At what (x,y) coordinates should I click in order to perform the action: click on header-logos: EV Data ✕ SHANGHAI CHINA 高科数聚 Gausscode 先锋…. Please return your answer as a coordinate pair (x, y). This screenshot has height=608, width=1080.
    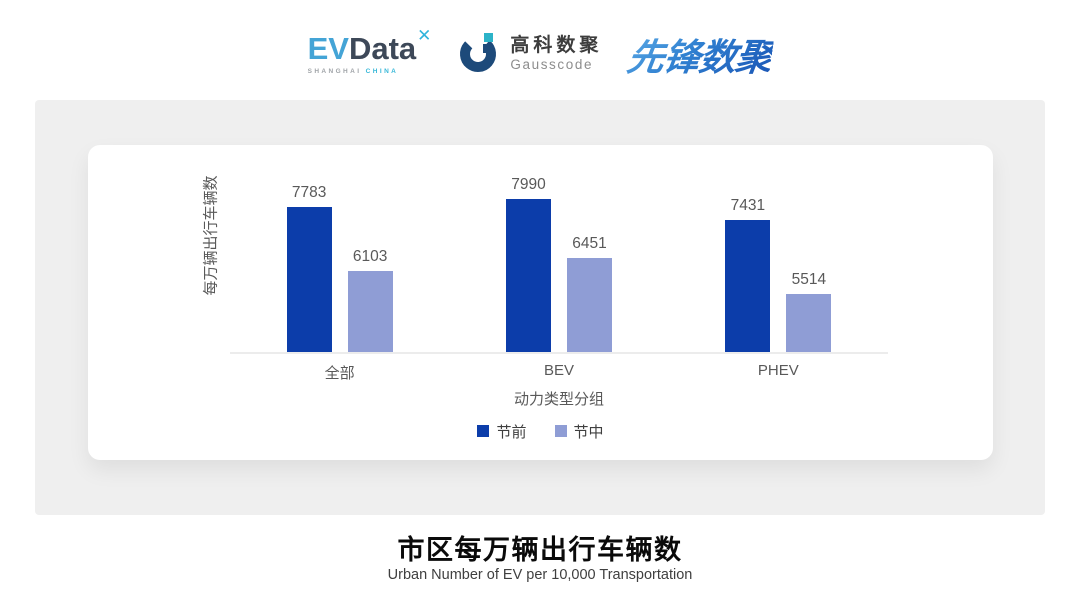
    Looking at the image, I should click on (540, 54).